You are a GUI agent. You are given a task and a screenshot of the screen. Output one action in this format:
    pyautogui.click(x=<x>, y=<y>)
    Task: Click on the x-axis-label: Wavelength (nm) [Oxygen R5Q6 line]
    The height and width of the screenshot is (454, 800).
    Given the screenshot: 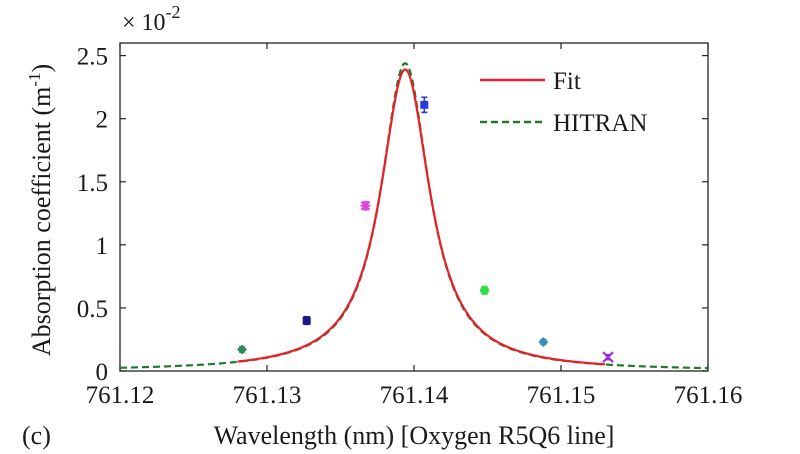 What is the action you would take?
    pyautogui.click(x=414, y=435)
    